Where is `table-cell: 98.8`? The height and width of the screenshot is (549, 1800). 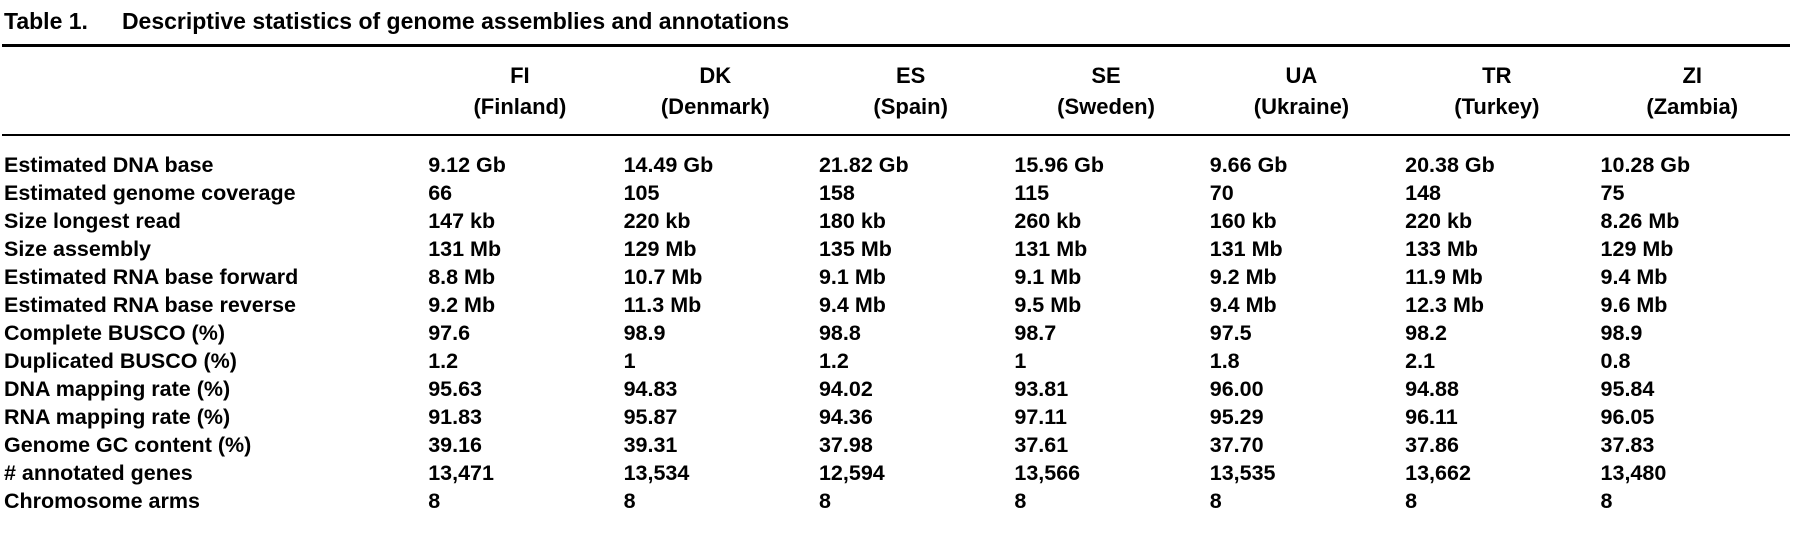 table-cell: 98.8 is located at coordinates (839, 333).